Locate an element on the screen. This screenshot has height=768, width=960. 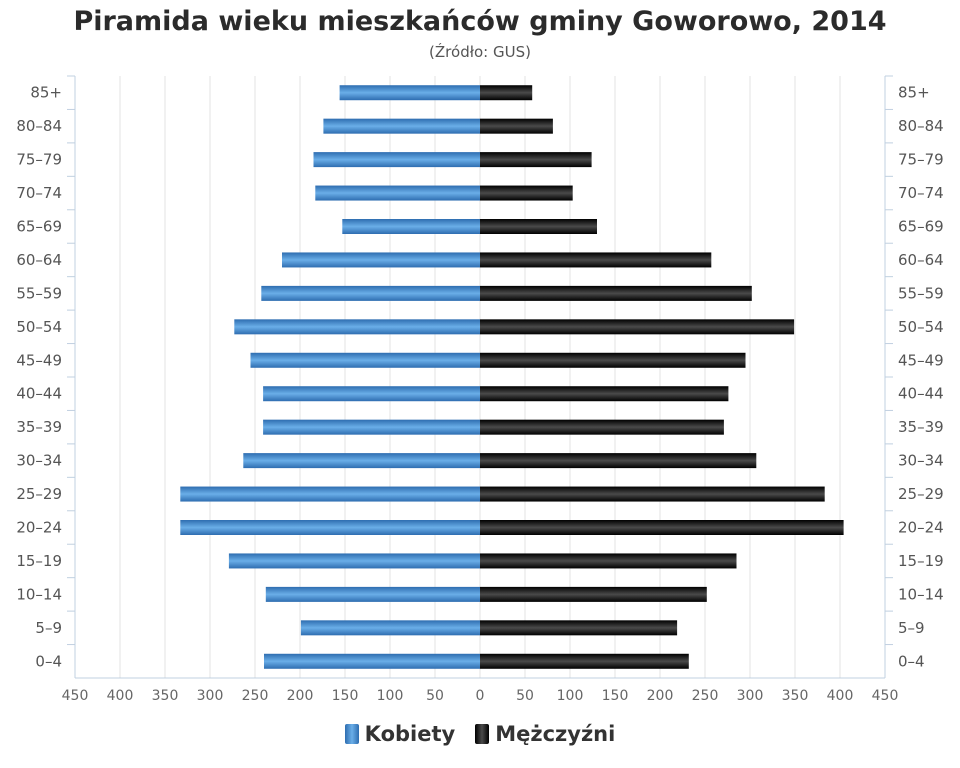
y-tick-label-right: 0–4 is located at coordinates (911, 661).